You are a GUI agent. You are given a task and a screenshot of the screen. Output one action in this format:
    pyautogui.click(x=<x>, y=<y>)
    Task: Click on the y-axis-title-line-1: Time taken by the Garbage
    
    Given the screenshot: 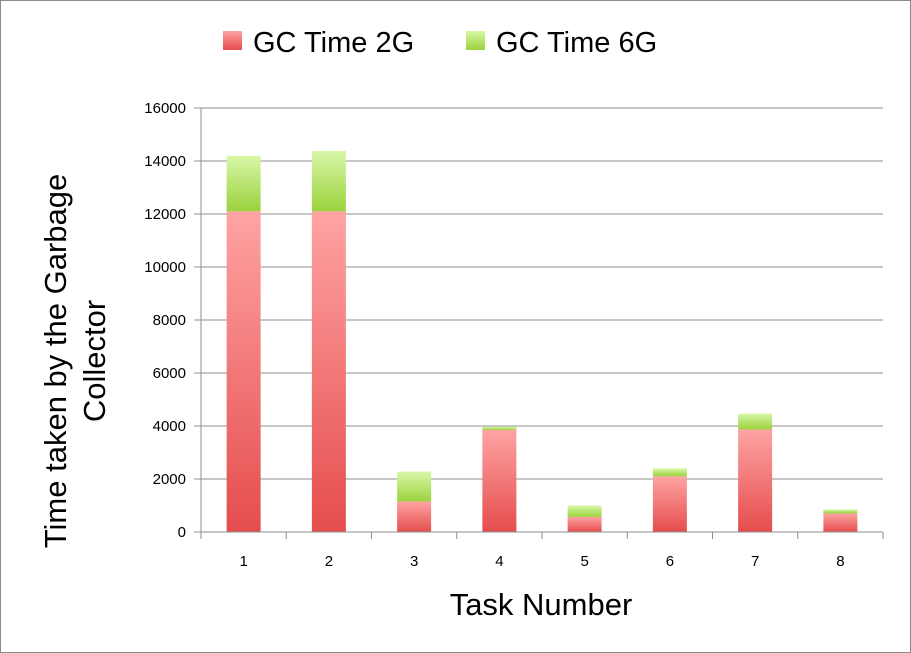 What is the action you would take?
    pyautogui.click(x=55, y=361)
    